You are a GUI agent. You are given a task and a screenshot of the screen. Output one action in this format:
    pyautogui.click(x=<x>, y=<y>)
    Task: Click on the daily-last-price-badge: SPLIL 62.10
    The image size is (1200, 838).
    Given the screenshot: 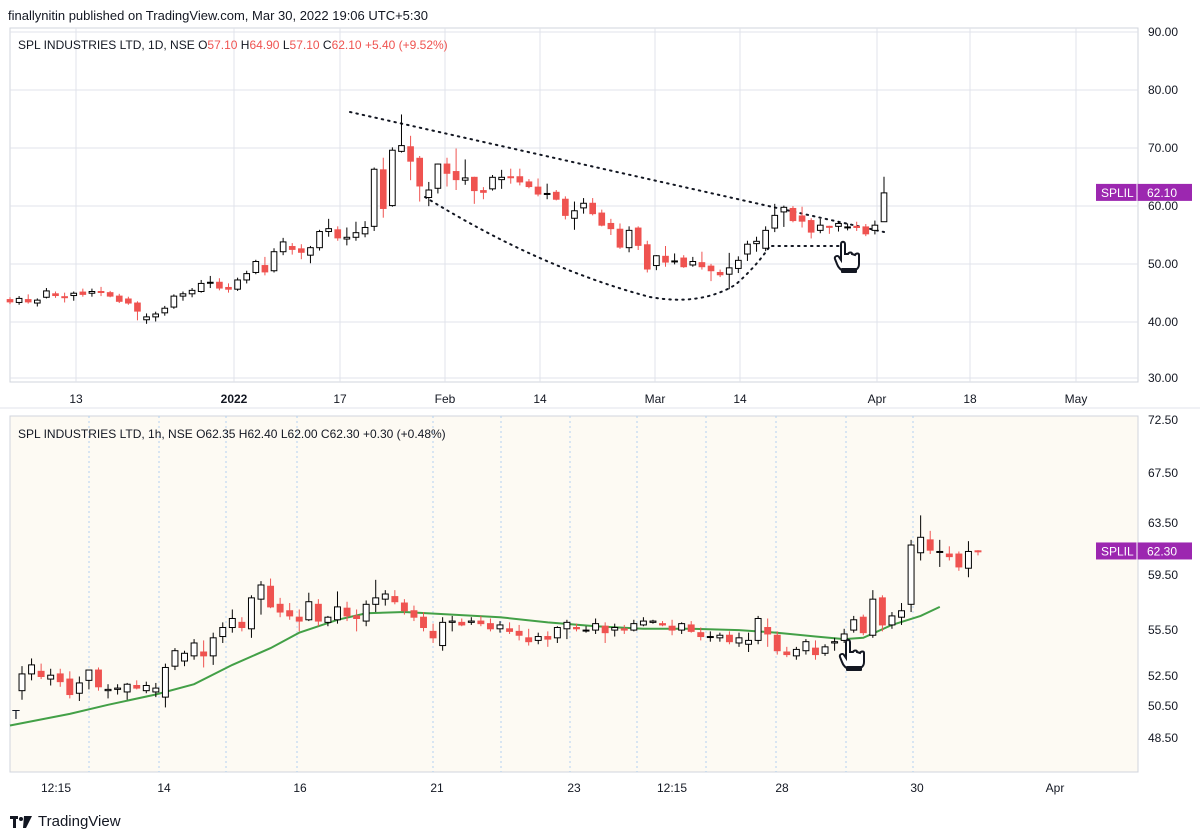 What is the action you would take?
    pyautogui.click(x=1144, y=192)
    